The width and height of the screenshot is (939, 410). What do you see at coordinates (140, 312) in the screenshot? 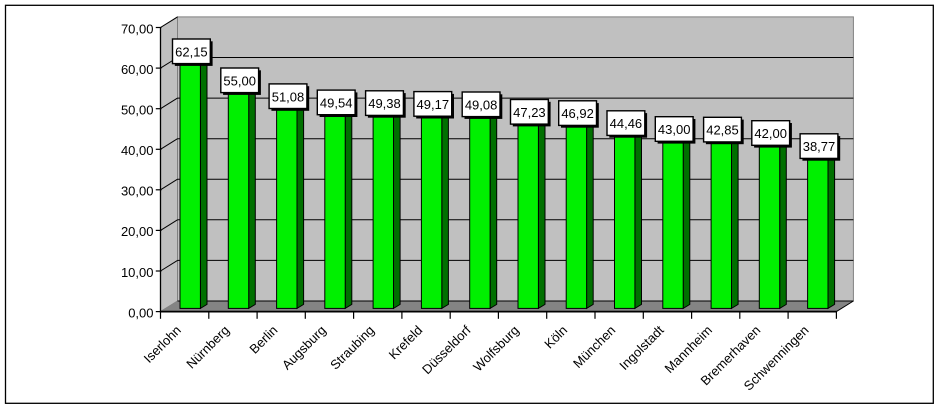
I see `svg-text: 0,00` at bounding box center [140, 312].